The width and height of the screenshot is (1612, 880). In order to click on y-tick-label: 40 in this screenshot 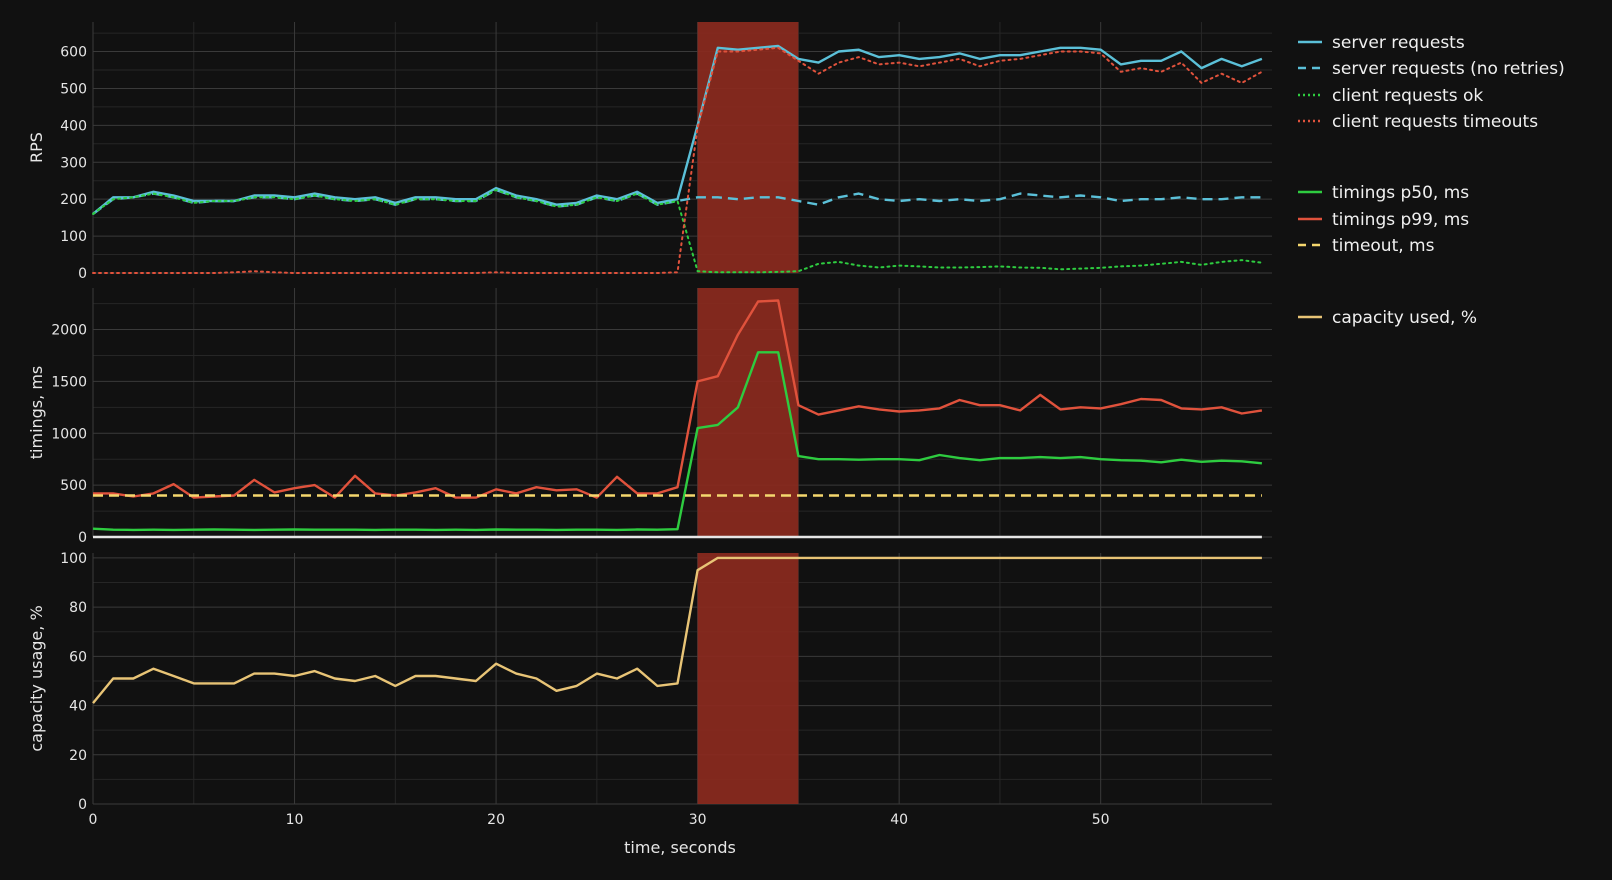, I will do `click(78, 707)`.